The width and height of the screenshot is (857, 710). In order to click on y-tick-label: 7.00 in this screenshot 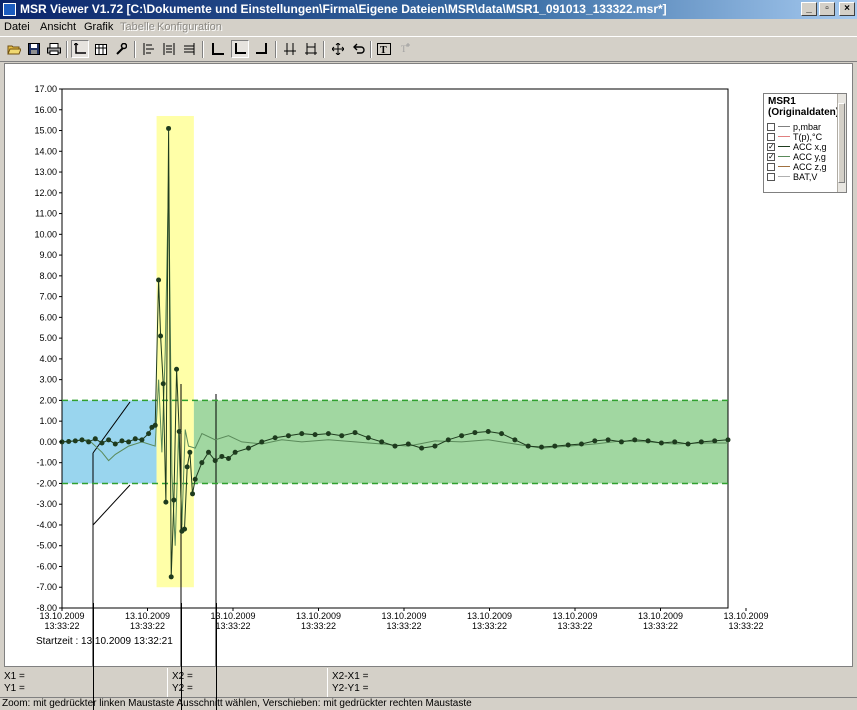, I will do `click(48, 297)`.